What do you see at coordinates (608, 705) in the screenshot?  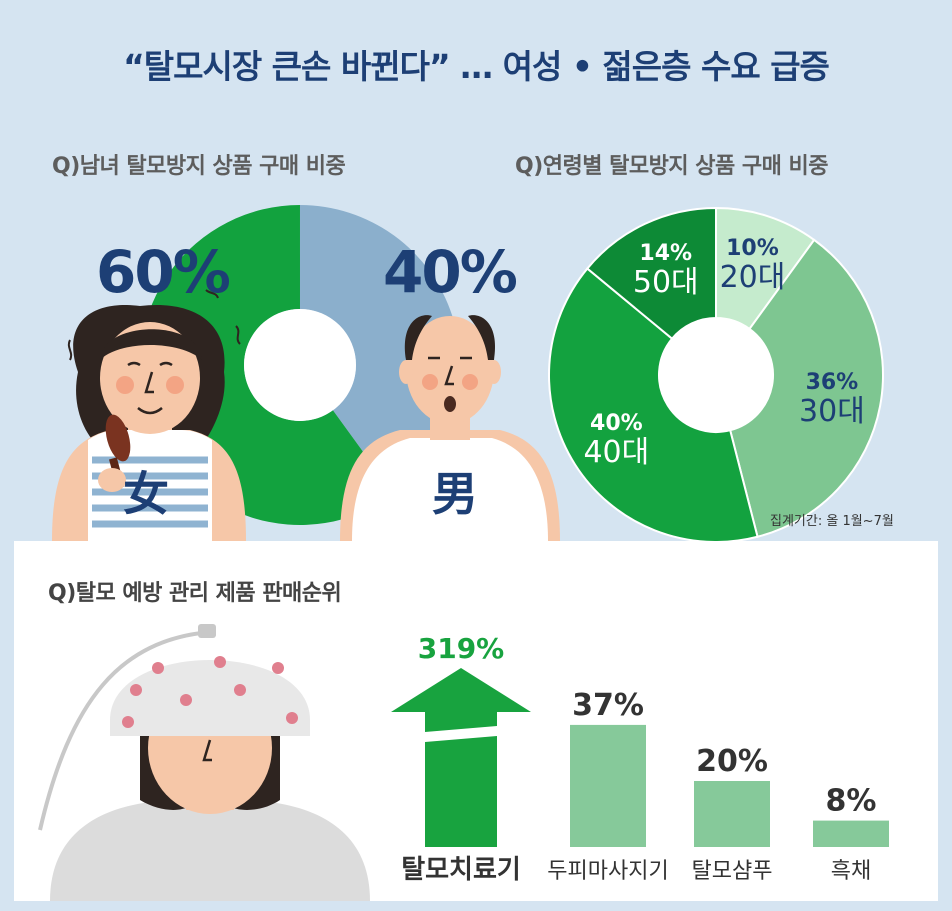 I see `bar-value-label-1: 37%` at bounding box center [608, 705].